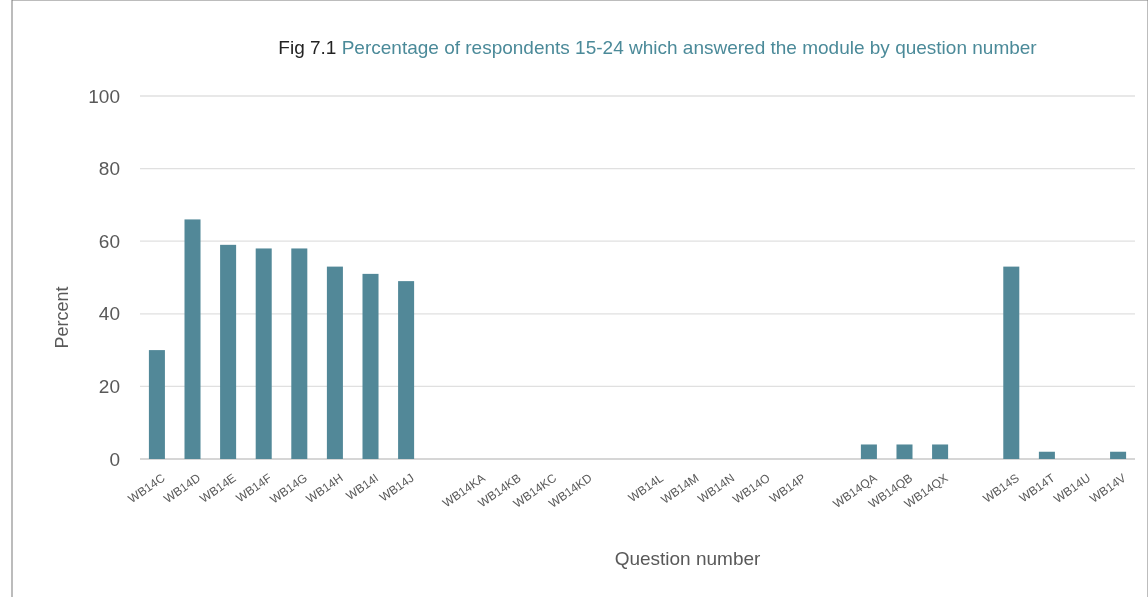 Image resolution: width=1148 pixels, height=597 pixels. What do you see at coordinates (109, 314) in the screenshot?
I see `y-tick-label: 40` at bounding box center [109, 314].